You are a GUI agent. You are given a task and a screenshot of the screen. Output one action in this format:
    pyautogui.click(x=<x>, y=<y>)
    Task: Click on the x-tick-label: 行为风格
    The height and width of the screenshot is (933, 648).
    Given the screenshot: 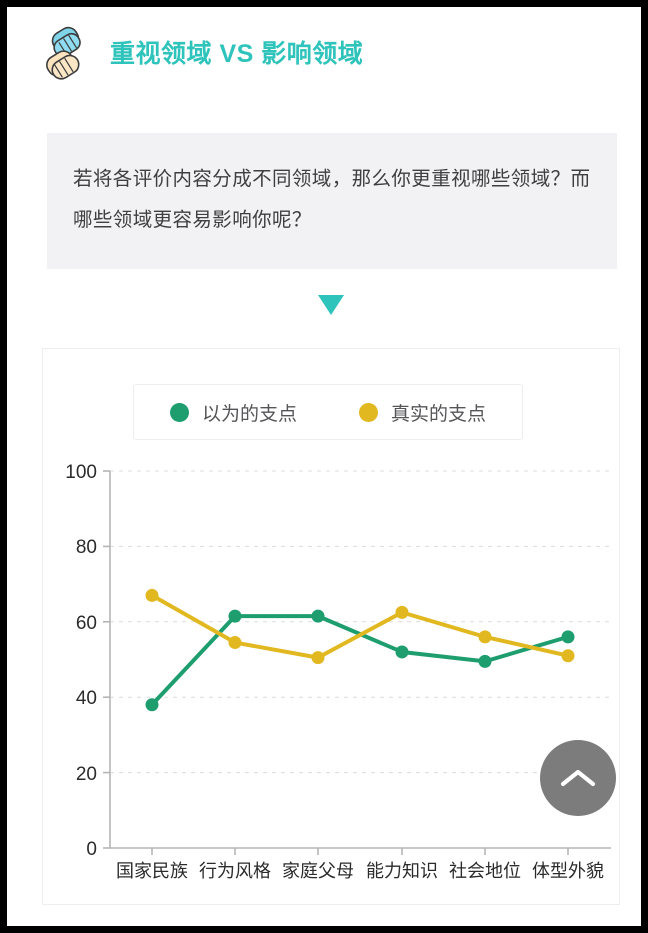 What is the action you would take?
    pyautogui.click(x=235, y=871)
    